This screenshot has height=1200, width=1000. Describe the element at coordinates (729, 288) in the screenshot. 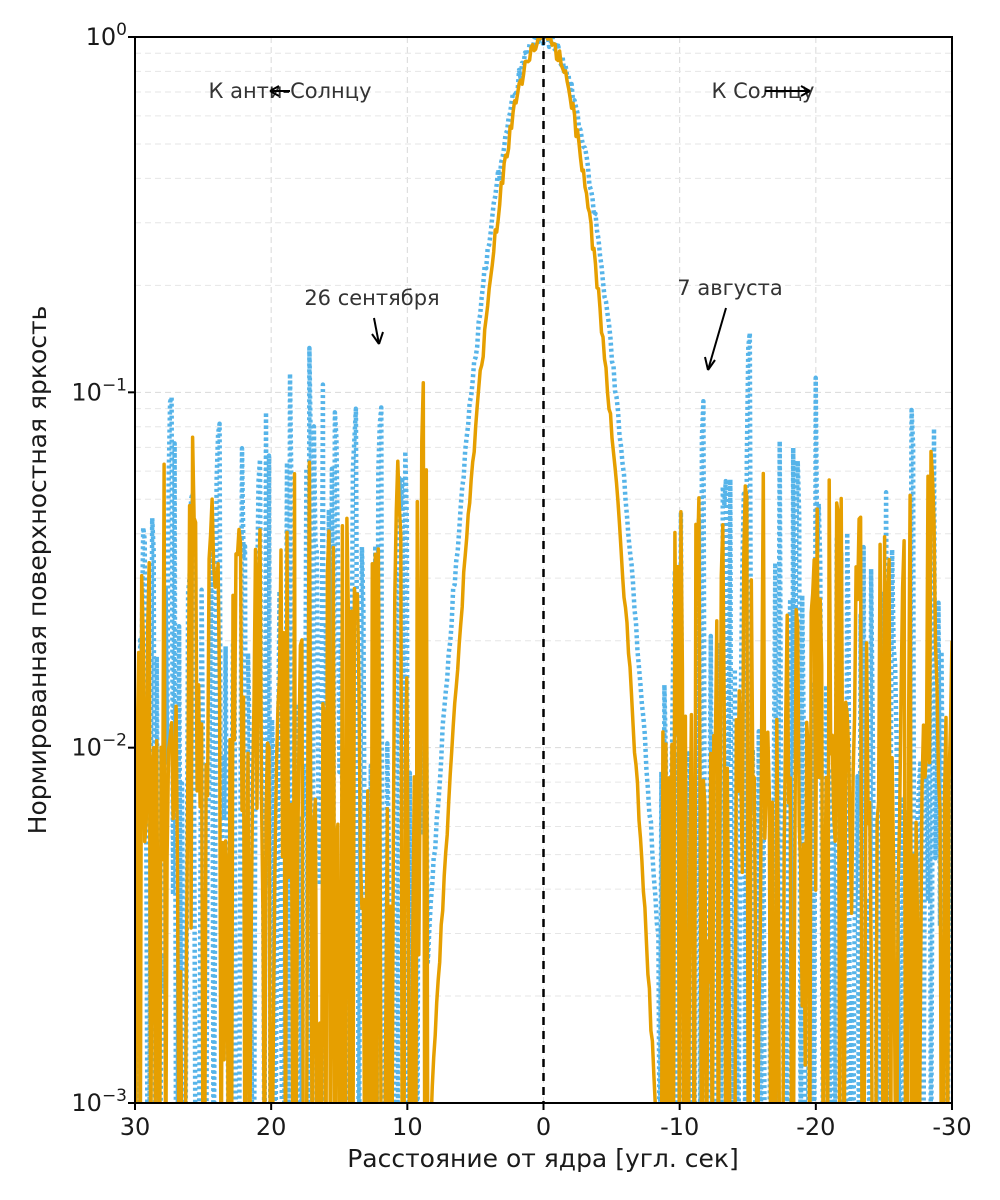

I see `annotation-aug7-label: 7 августа` at that location.